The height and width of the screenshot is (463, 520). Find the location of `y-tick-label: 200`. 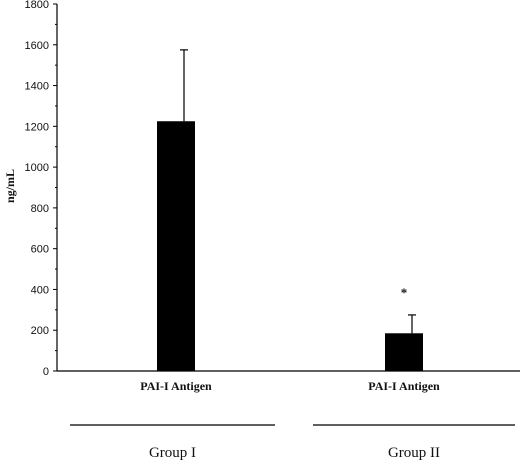

y-tick-label: 200 is located at coordinates (40, 331).